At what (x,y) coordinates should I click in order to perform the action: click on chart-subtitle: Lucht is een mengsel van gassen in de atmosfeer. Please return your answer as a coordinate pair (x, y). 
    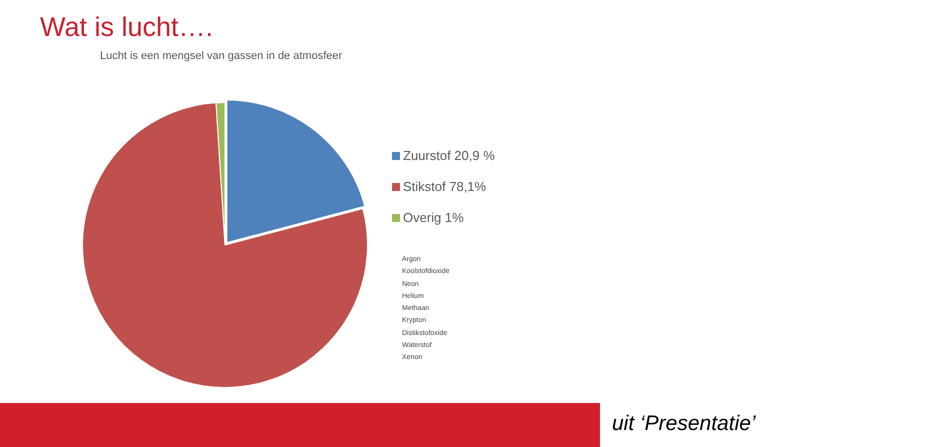
    Looking at the image, I should click on (221, 56).